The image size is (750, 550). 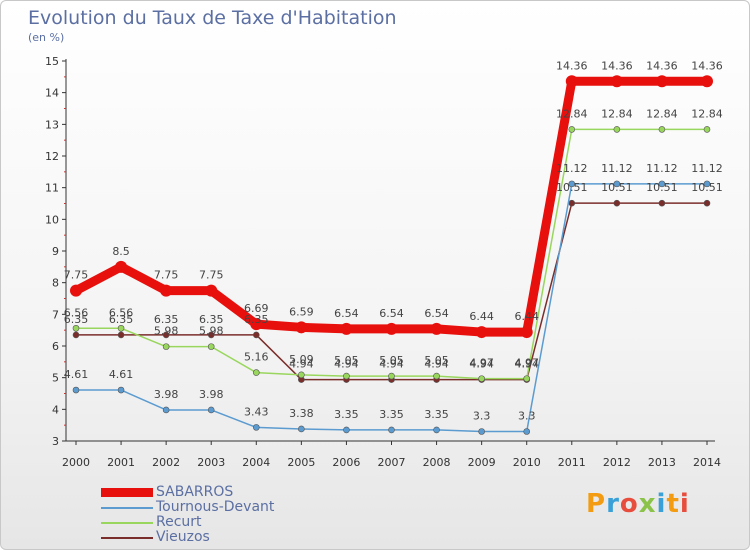 I want to click on y-tick-label: 8, so click(x=55, y=283).